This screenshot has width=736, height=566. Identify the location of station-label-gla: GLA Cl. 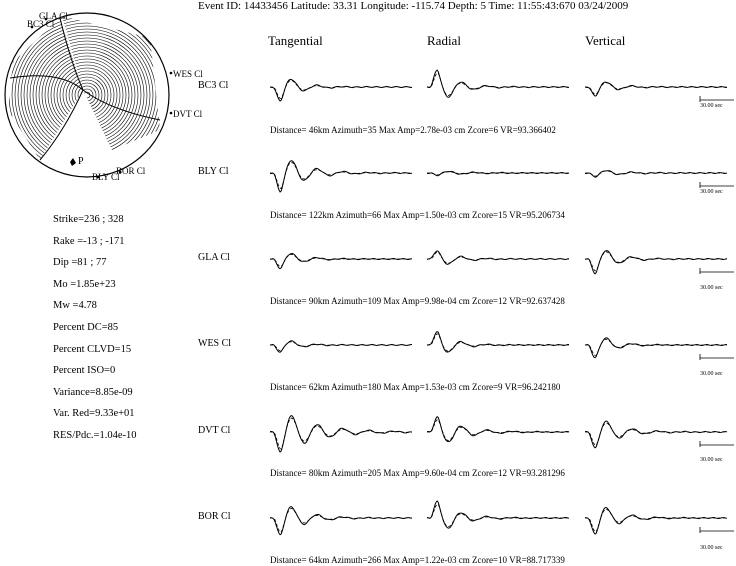
(214, 257).